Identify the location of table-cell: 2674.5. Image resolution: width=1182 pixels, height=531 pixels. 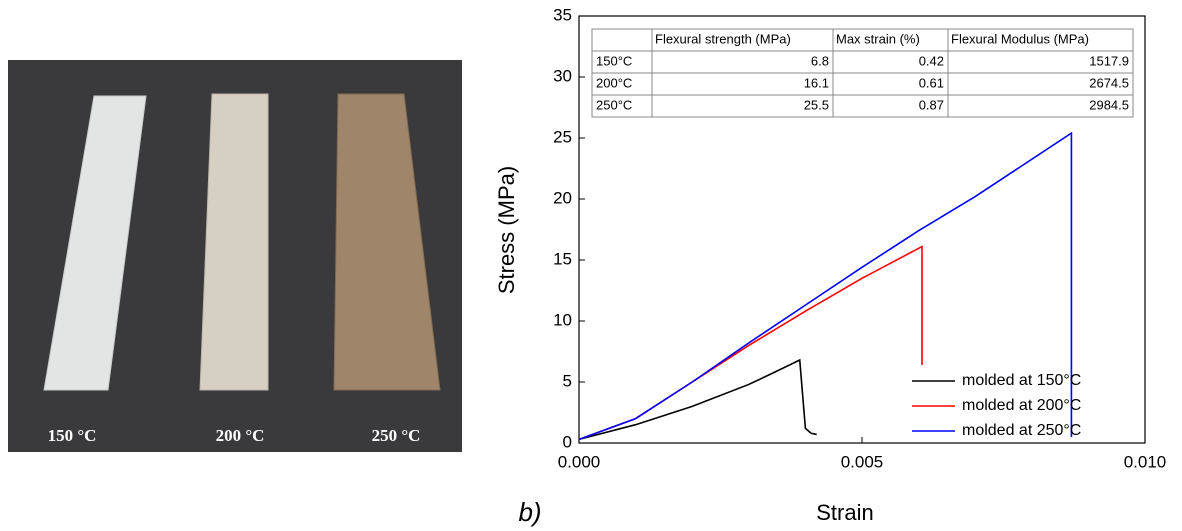
(1109, 82).